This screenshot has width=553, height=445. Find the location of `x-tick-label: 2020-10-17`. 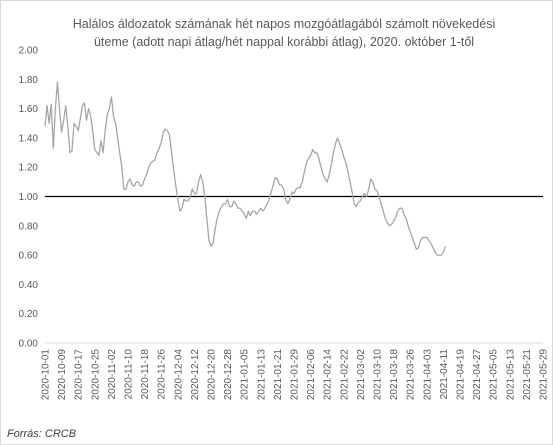

x-tick-label: 2020-10-17 is located at coordinates (79, 375).